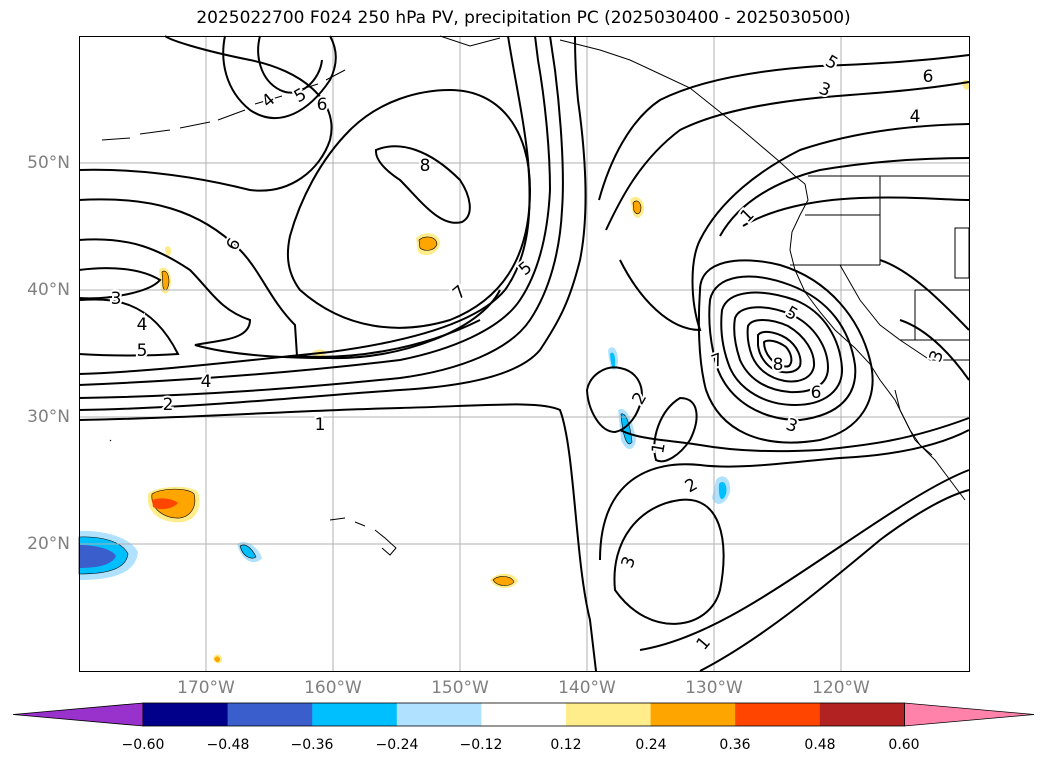 Image resolution: width=1047 pixels, height=765 pixels. What do you see at coordinates (48, 417) in the screenshot?
I see `lat-label-30n: 30°N` at bounding box center [48, 417].